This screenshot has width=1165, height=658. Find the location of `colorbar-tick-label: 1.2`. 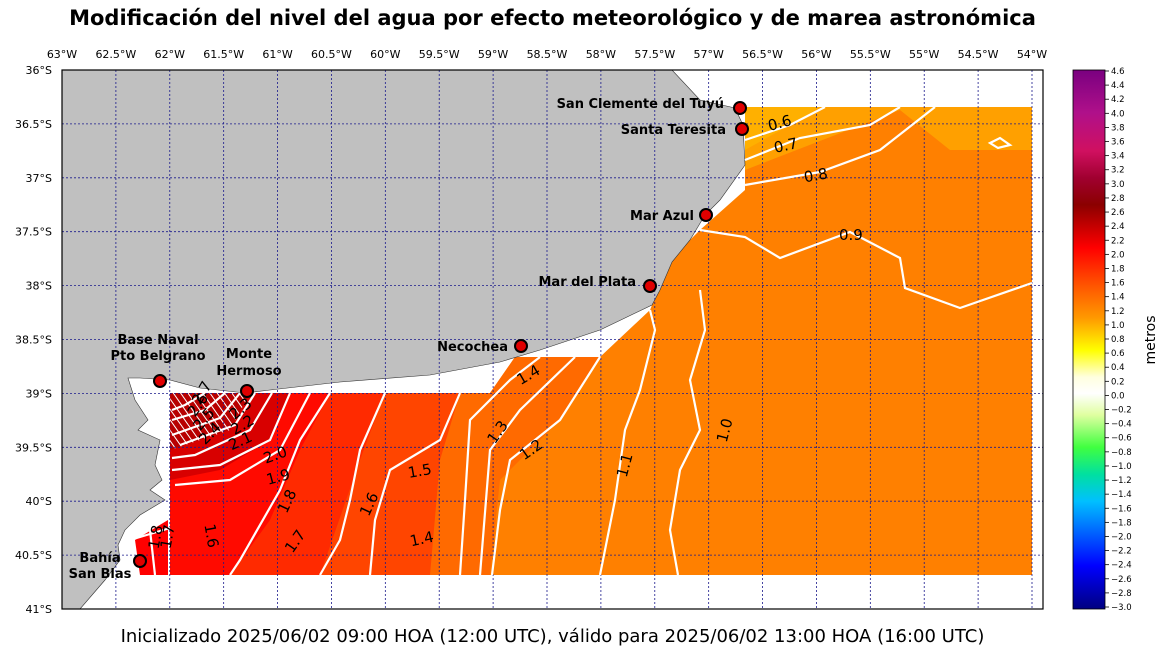

colorbar-tick-label: 1.2 is located at coordinates (1118, 312).